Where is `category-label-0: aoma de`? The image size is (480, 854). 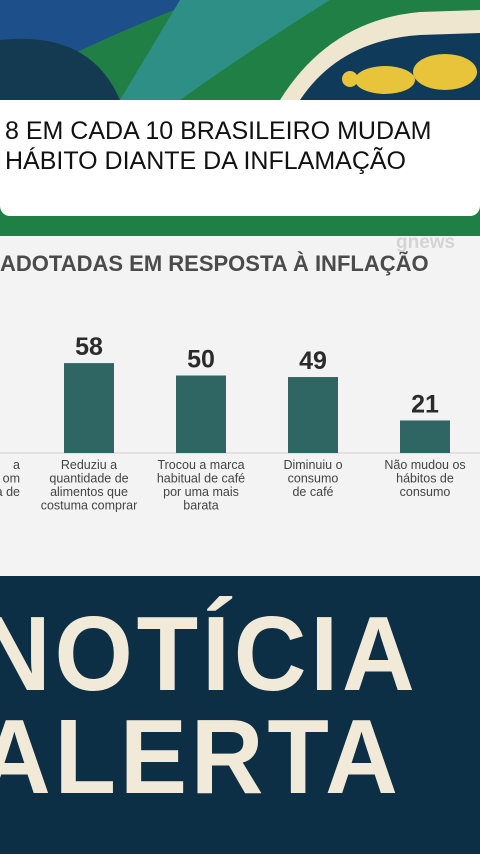 category-label-0: aoma de is located at coordinates (10, 478).